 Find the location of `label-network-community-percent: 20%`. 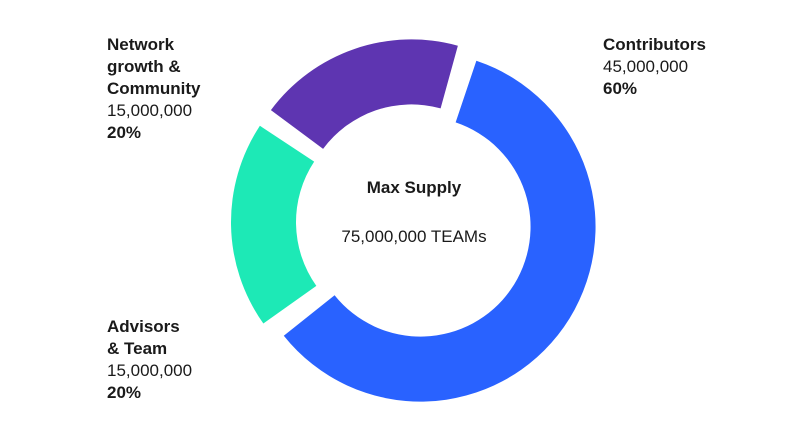

label-network-community-percent: 20% is located at coordinates (124, 132).